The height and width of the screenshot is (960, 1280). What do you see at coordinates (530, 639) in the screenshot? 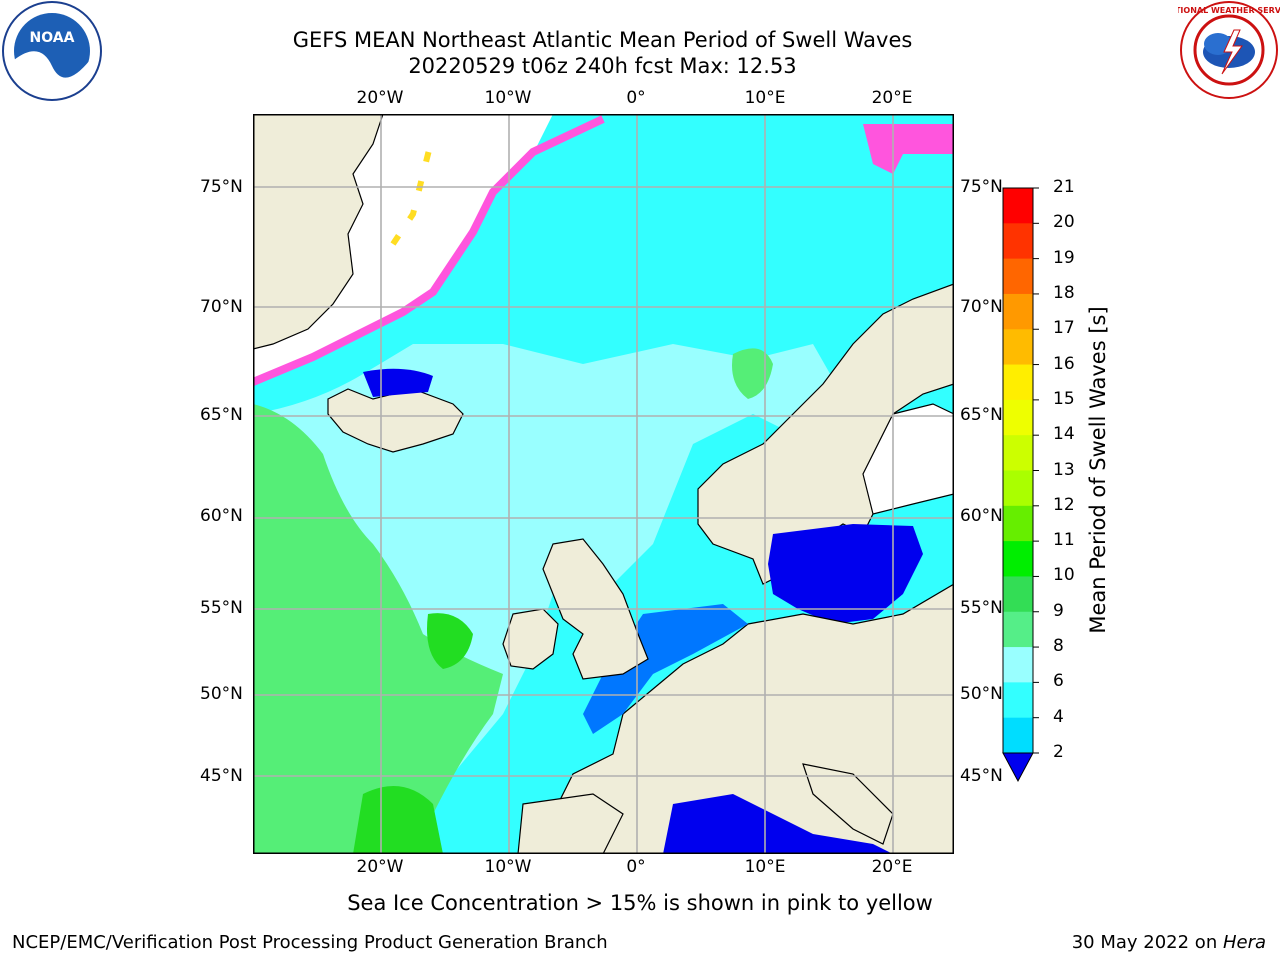
I see `land-ireland` at bounding box center [530, 639].